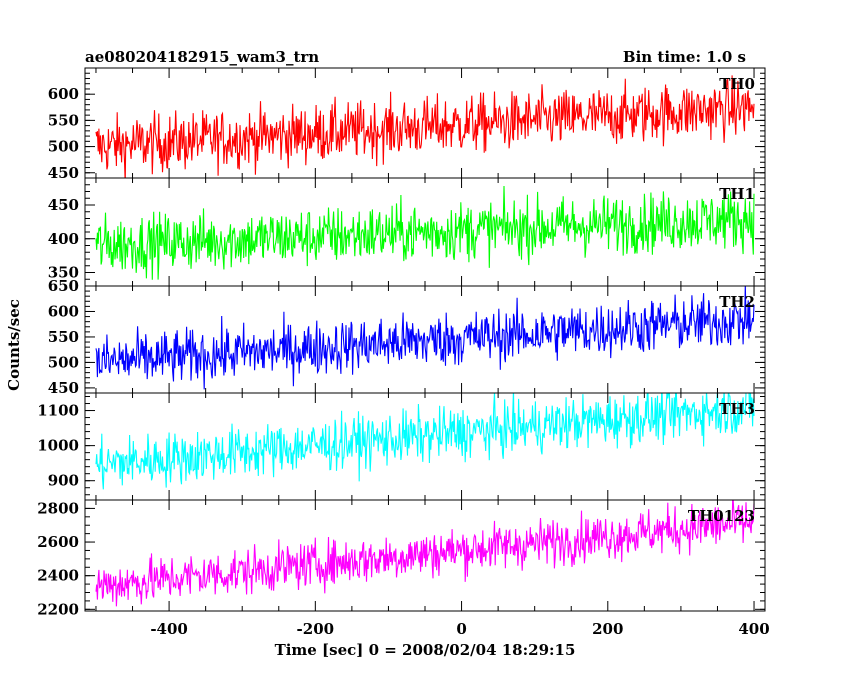 This screenshot has width=850, height=680. What do you see at coordinates (425, 650) in the screenshot?
I see `x-axis-label: Time [sec] 0 = 2008/02/04 18:29:15` at bounding box center [425, 650].